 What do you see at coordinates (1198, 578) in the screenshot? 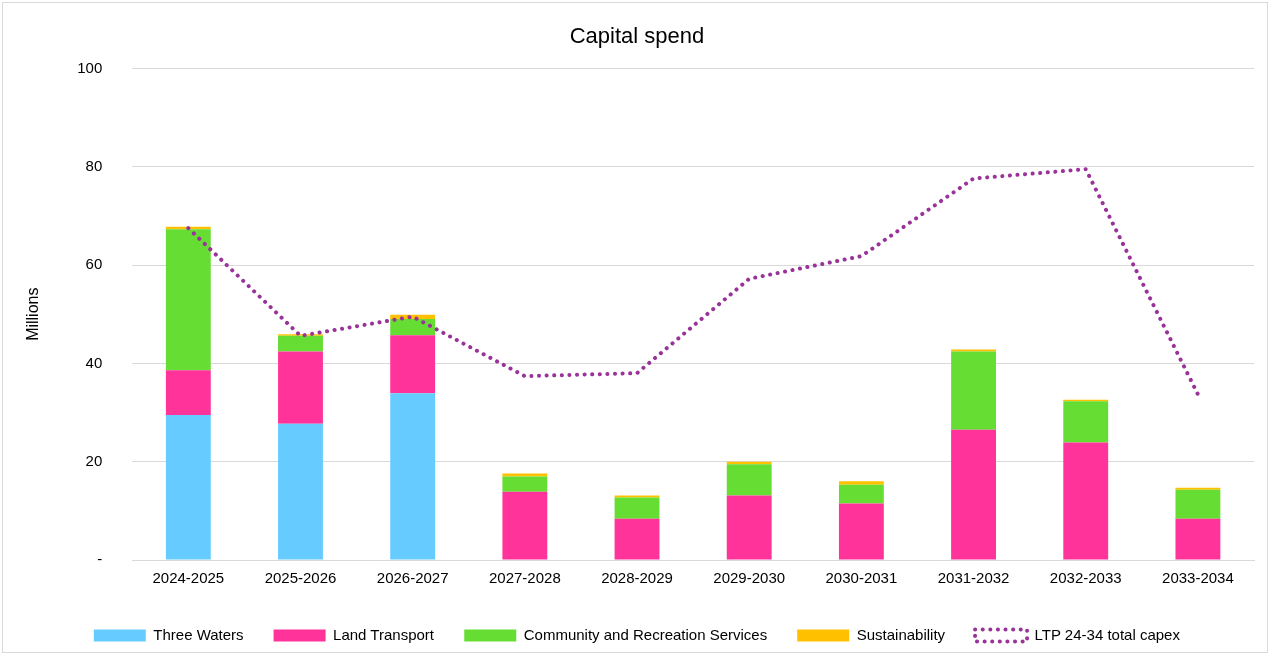
I see `x-tick-label: 2033-2034` at bounding box center [1198, 578].